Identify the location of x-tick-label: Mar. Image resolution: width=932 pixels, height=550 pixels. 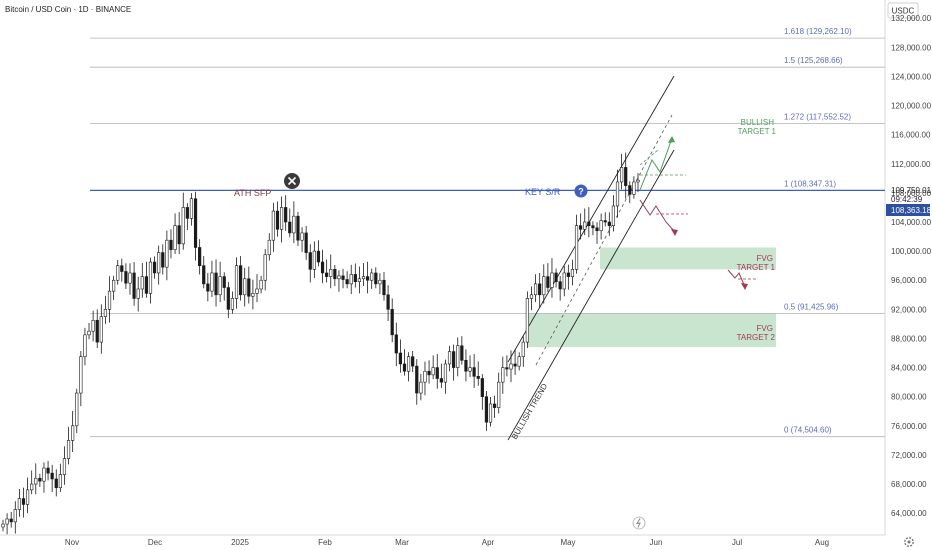
(402, 542).